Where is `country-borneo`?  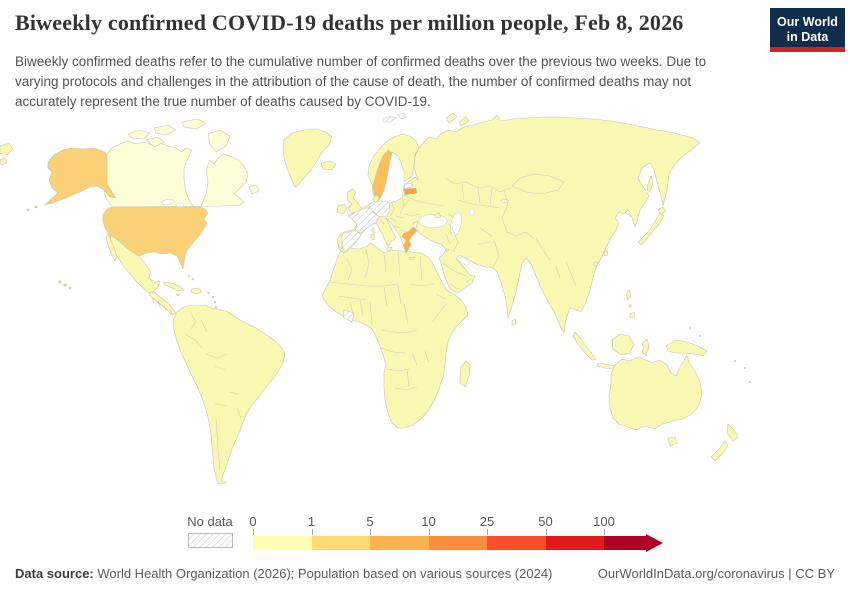
country-borneo is located at coordinates (623, 344).